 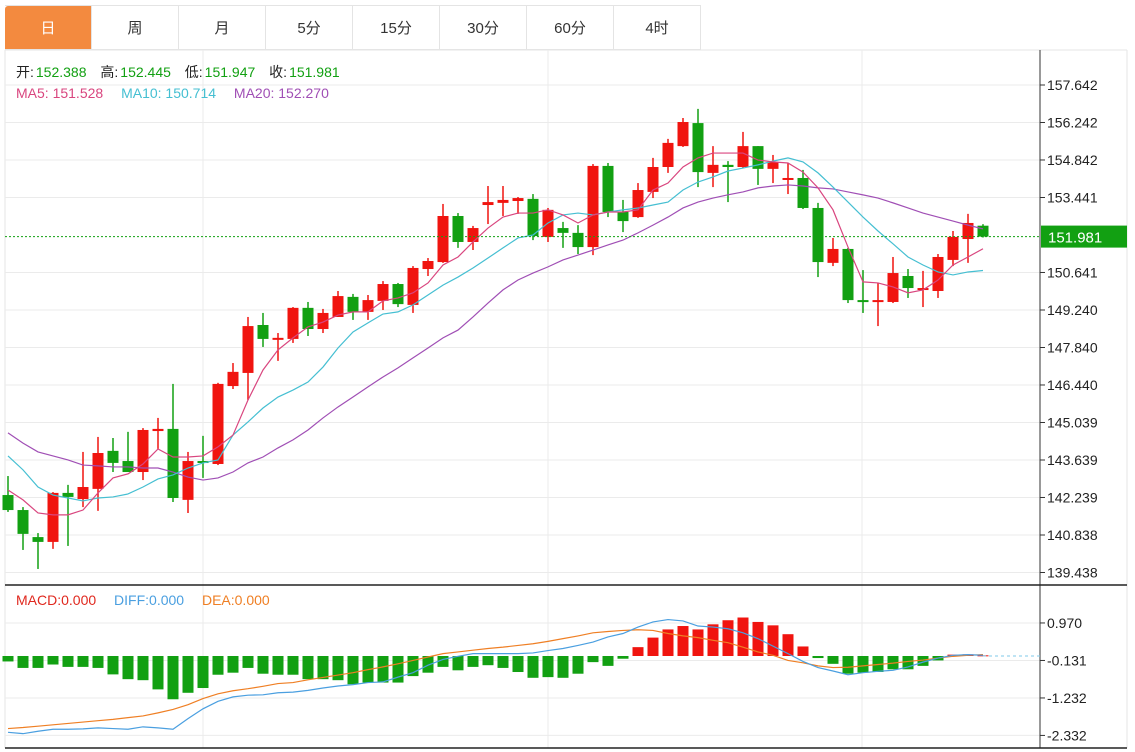 What do you see at coordinates (1072, 460) in the screenshot?
I see `price-tick-label: 143.639` at bounding box center [1072, 460].